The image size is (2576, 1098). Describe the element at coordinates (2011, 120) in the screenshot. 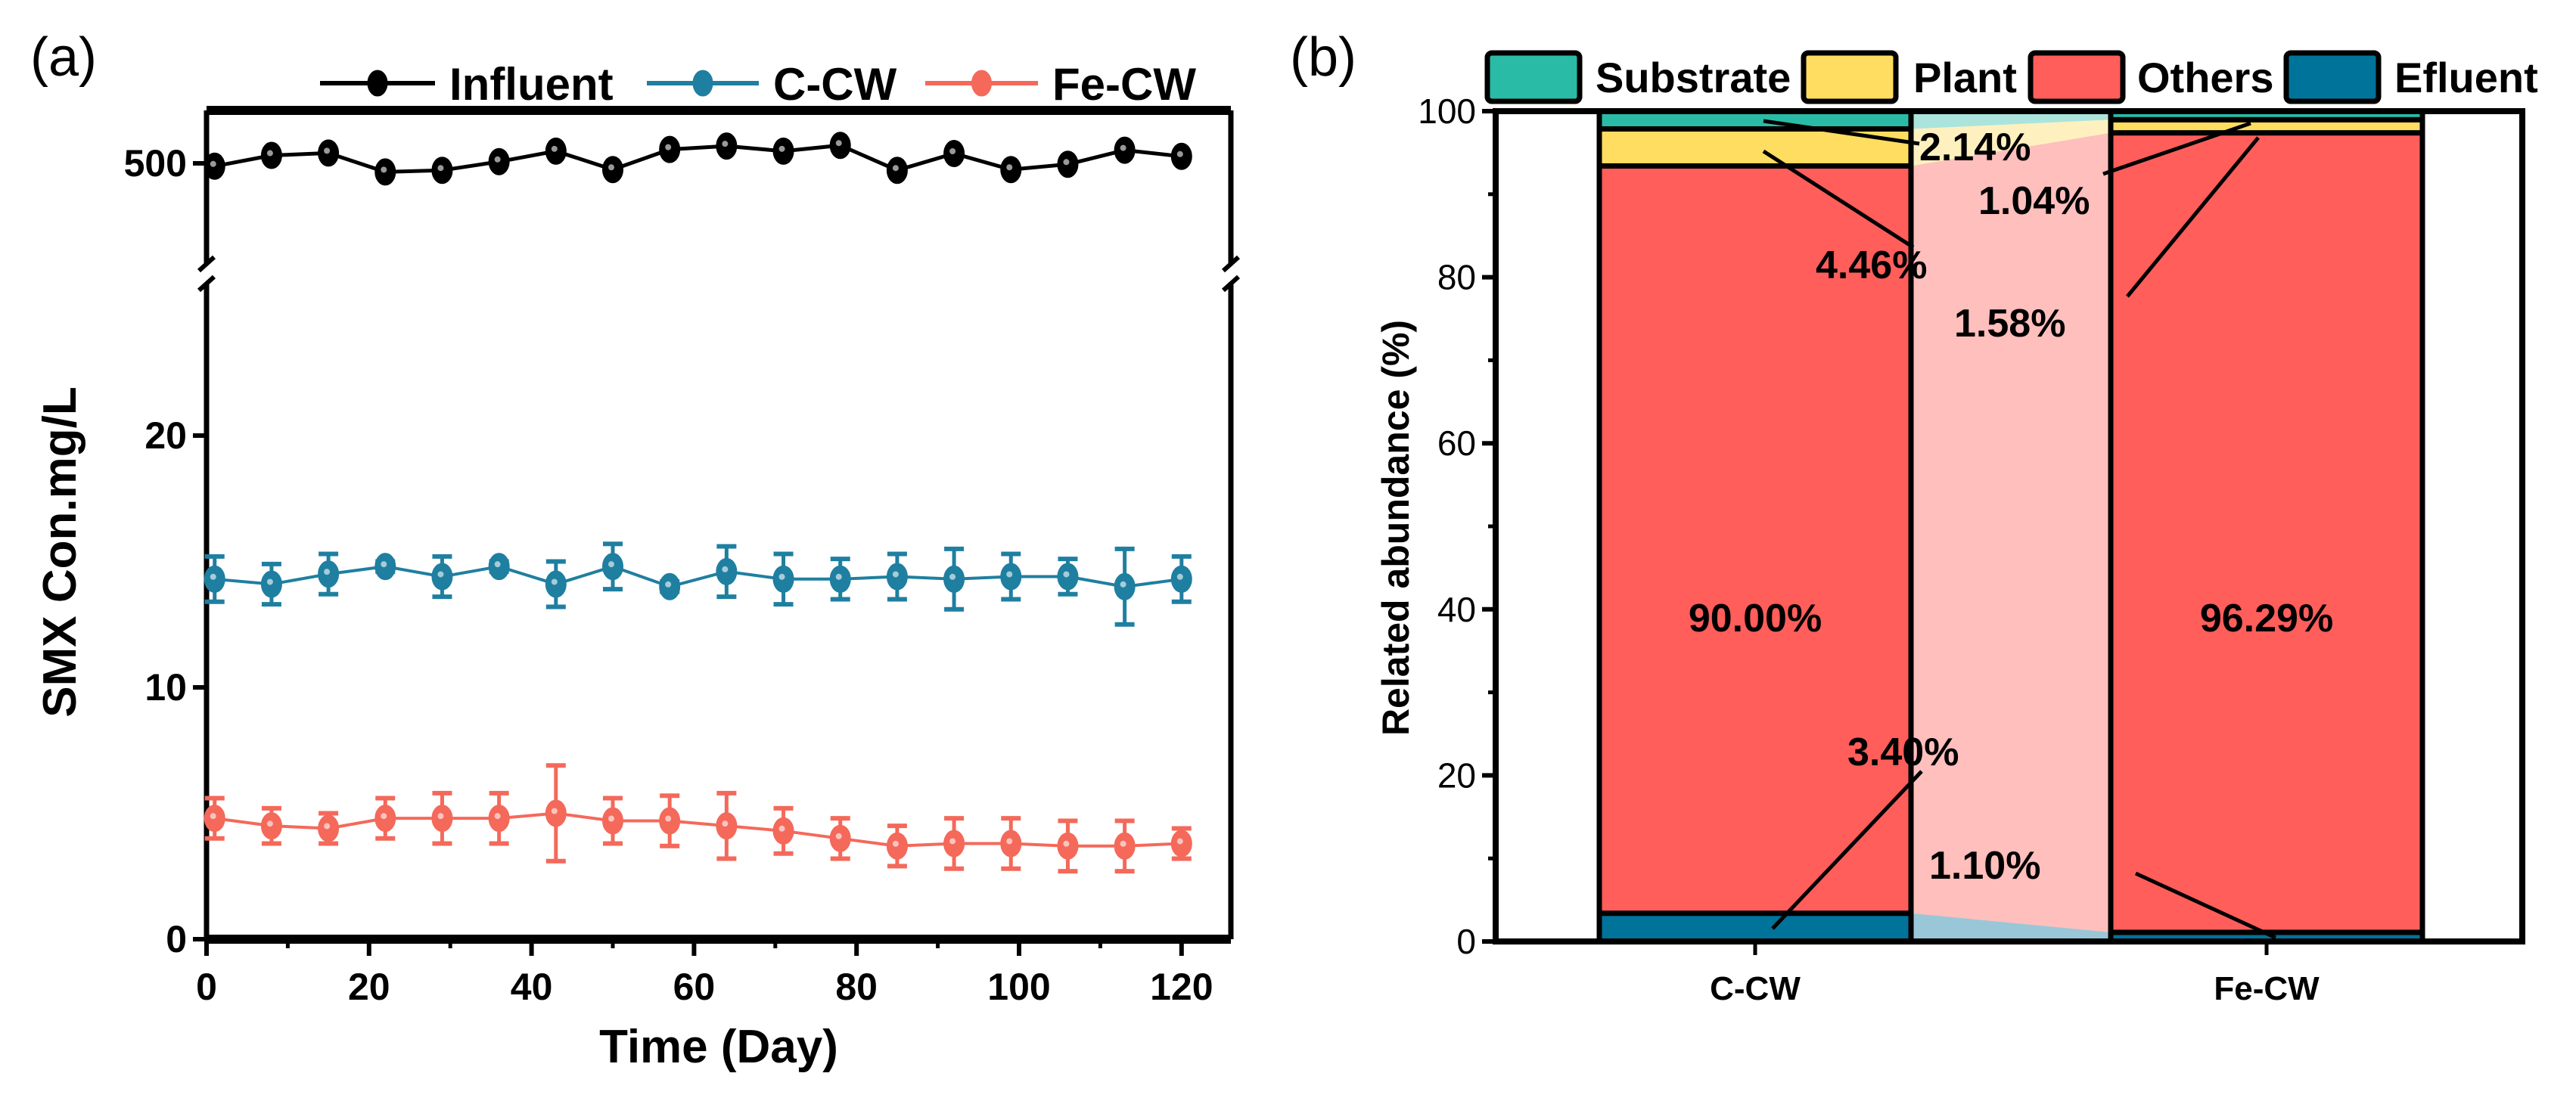

I see `connector-substrate` at that location.